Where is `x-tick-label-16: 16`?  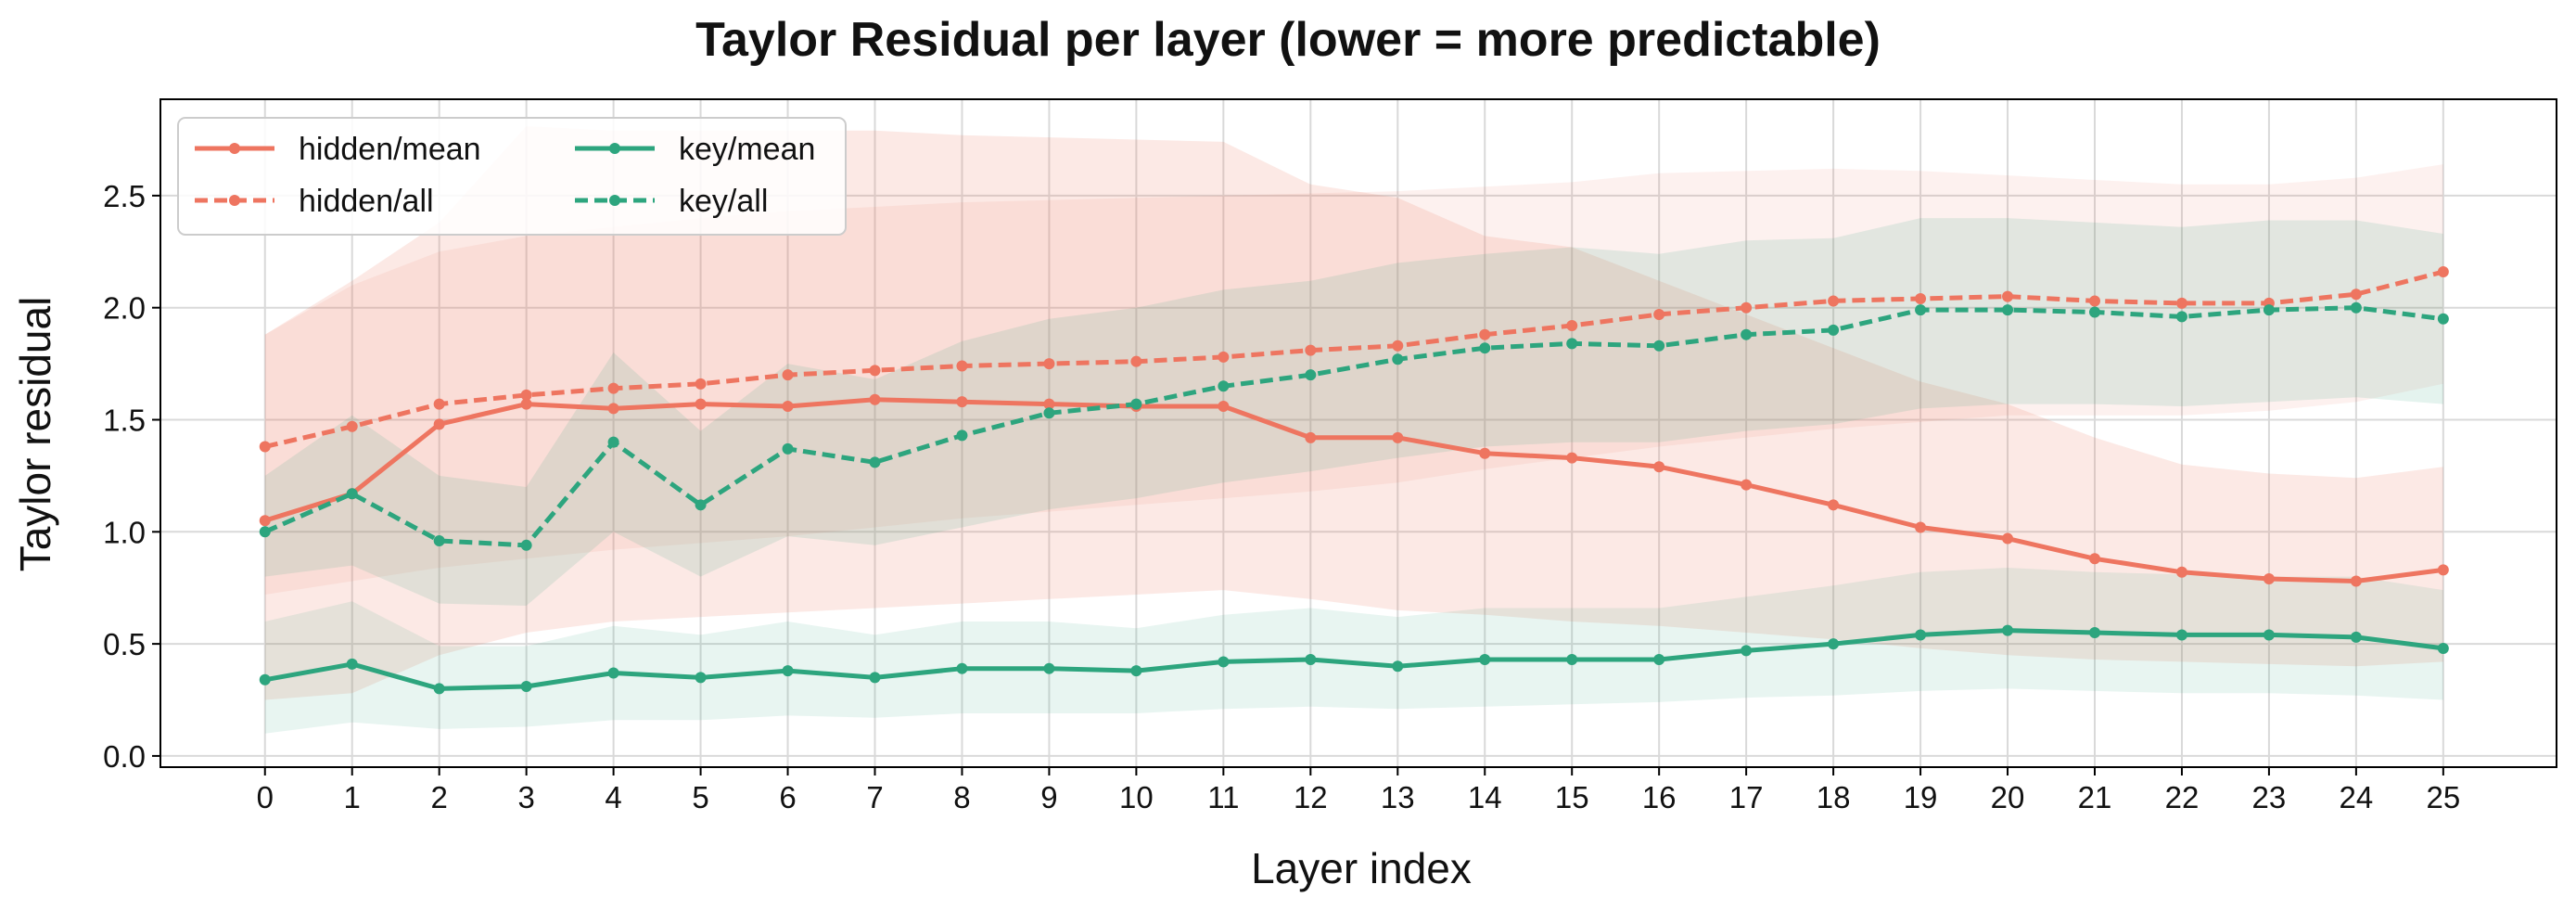 x-tick-label-16: 16 is located at coordinates (1659, 797).